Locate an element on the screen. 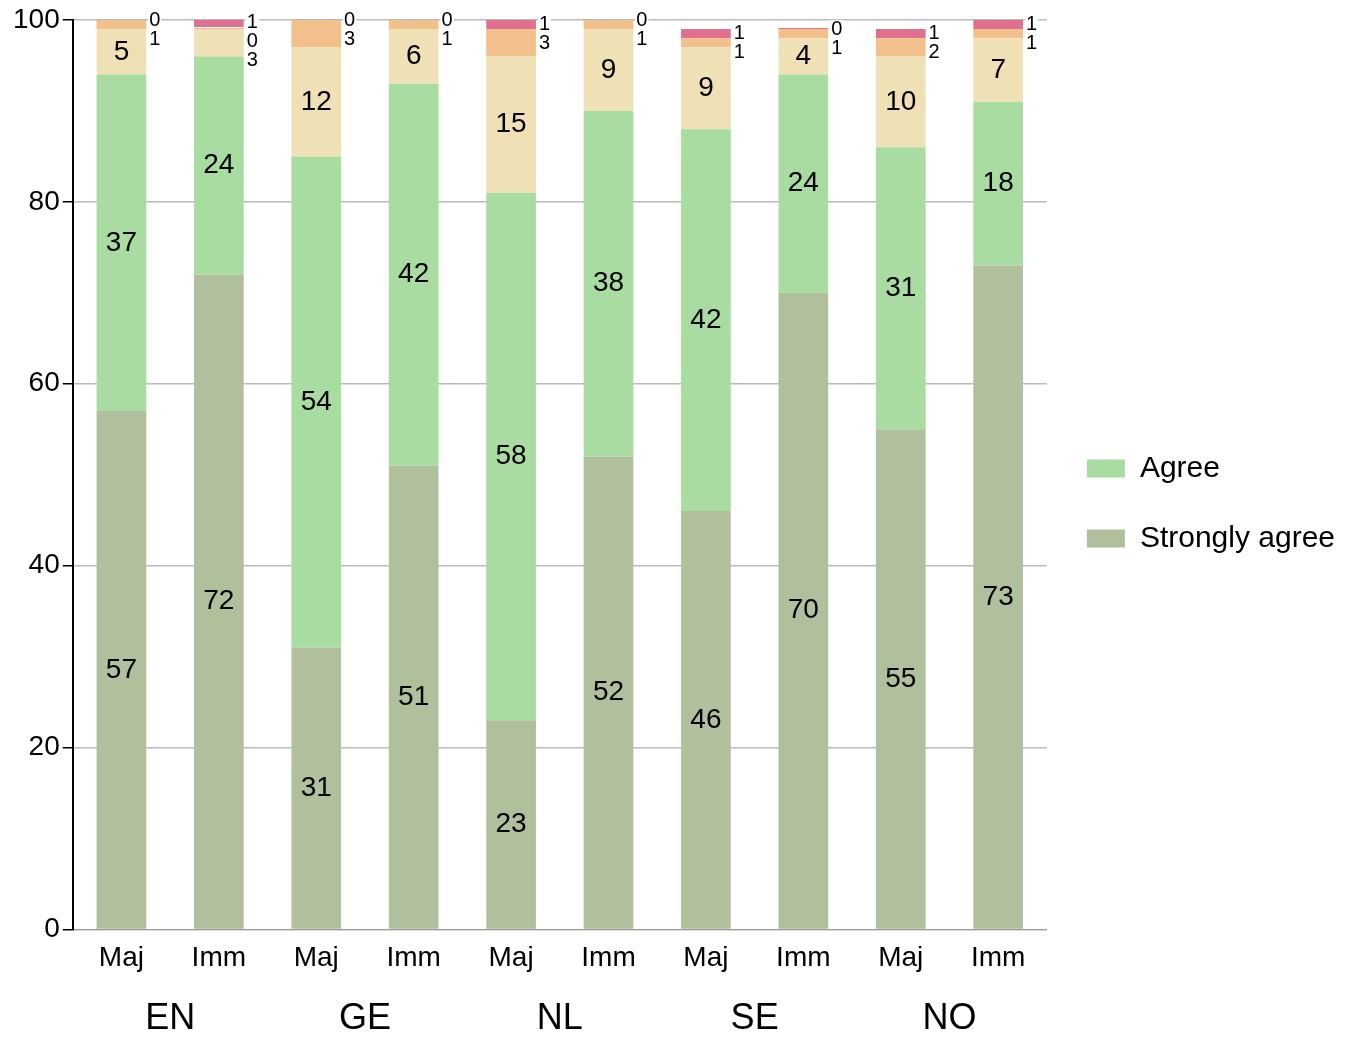  text: GE is located at coordinates (364, 1017).